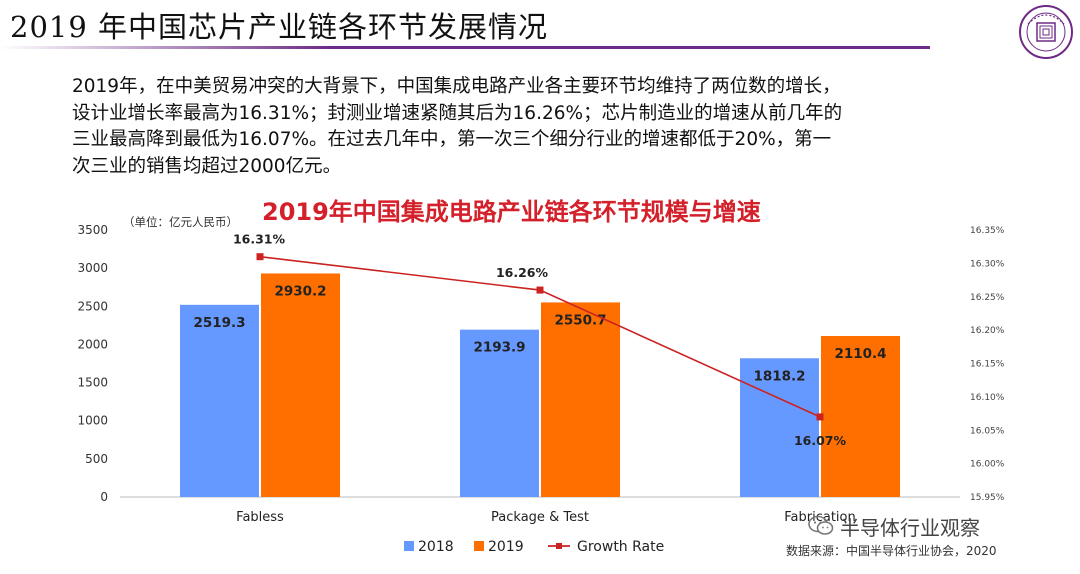 Image resolution: width=1080 pixels, height=574 pixels. I want to click on bar-value-label: 1818.2, so click(779, 376).